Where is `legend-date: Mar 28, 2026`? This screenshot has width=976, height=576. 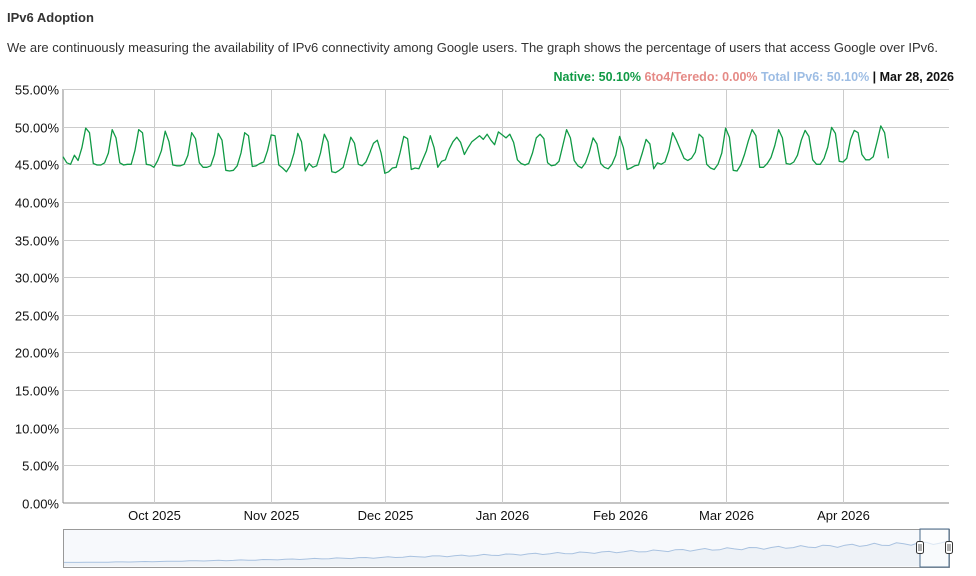
legend-date: Mar 28, 2026 is located at coordinates (916, 77).